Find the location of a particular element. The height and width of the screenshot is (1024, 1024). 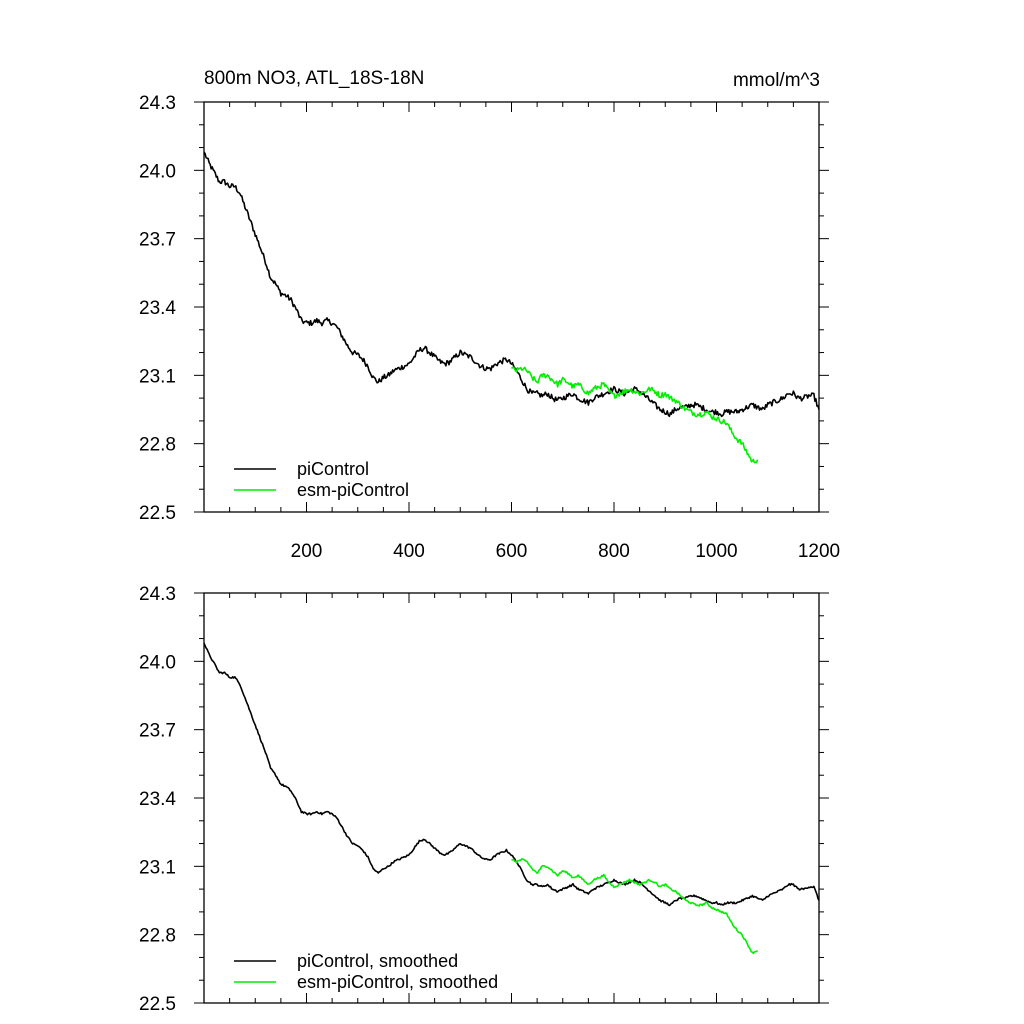

legend: piControl esm-piControl is located at coordinates (321, 479).